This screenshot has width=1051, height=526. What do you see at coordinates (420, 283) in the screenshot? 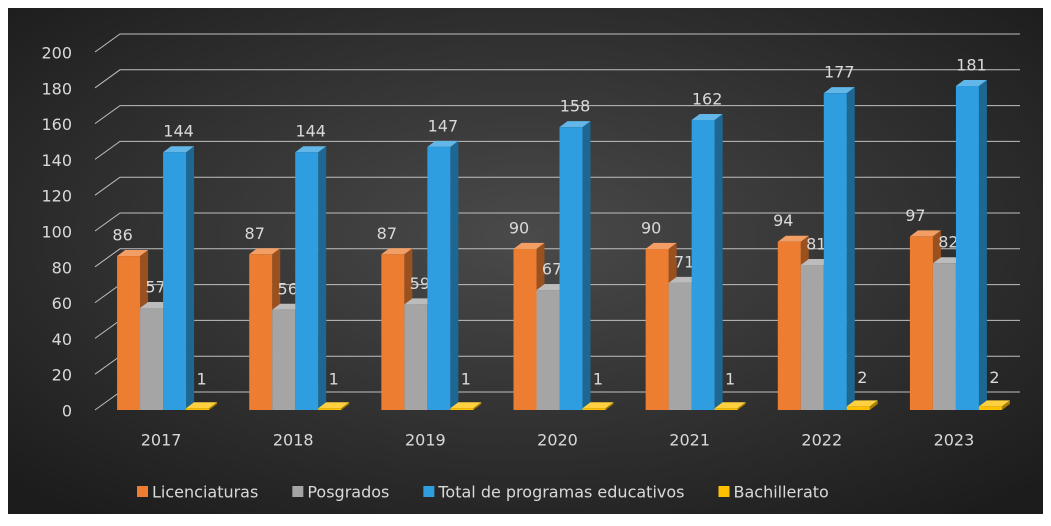
I see `data-label: 59` at bounding box center [420, 283].